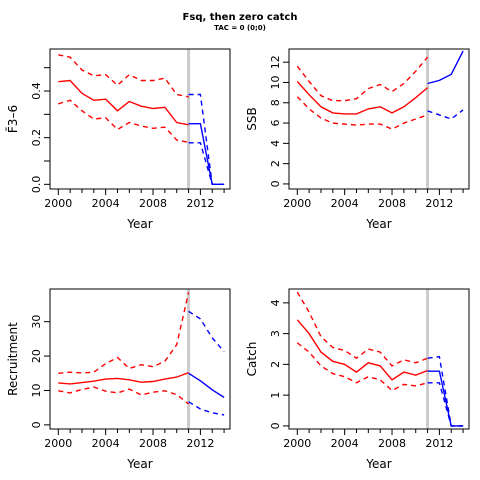  What do you see at coordinates (36, 356) in the screenshot?
I see `y-tick-label: 20` at bounding box center [36, 356].